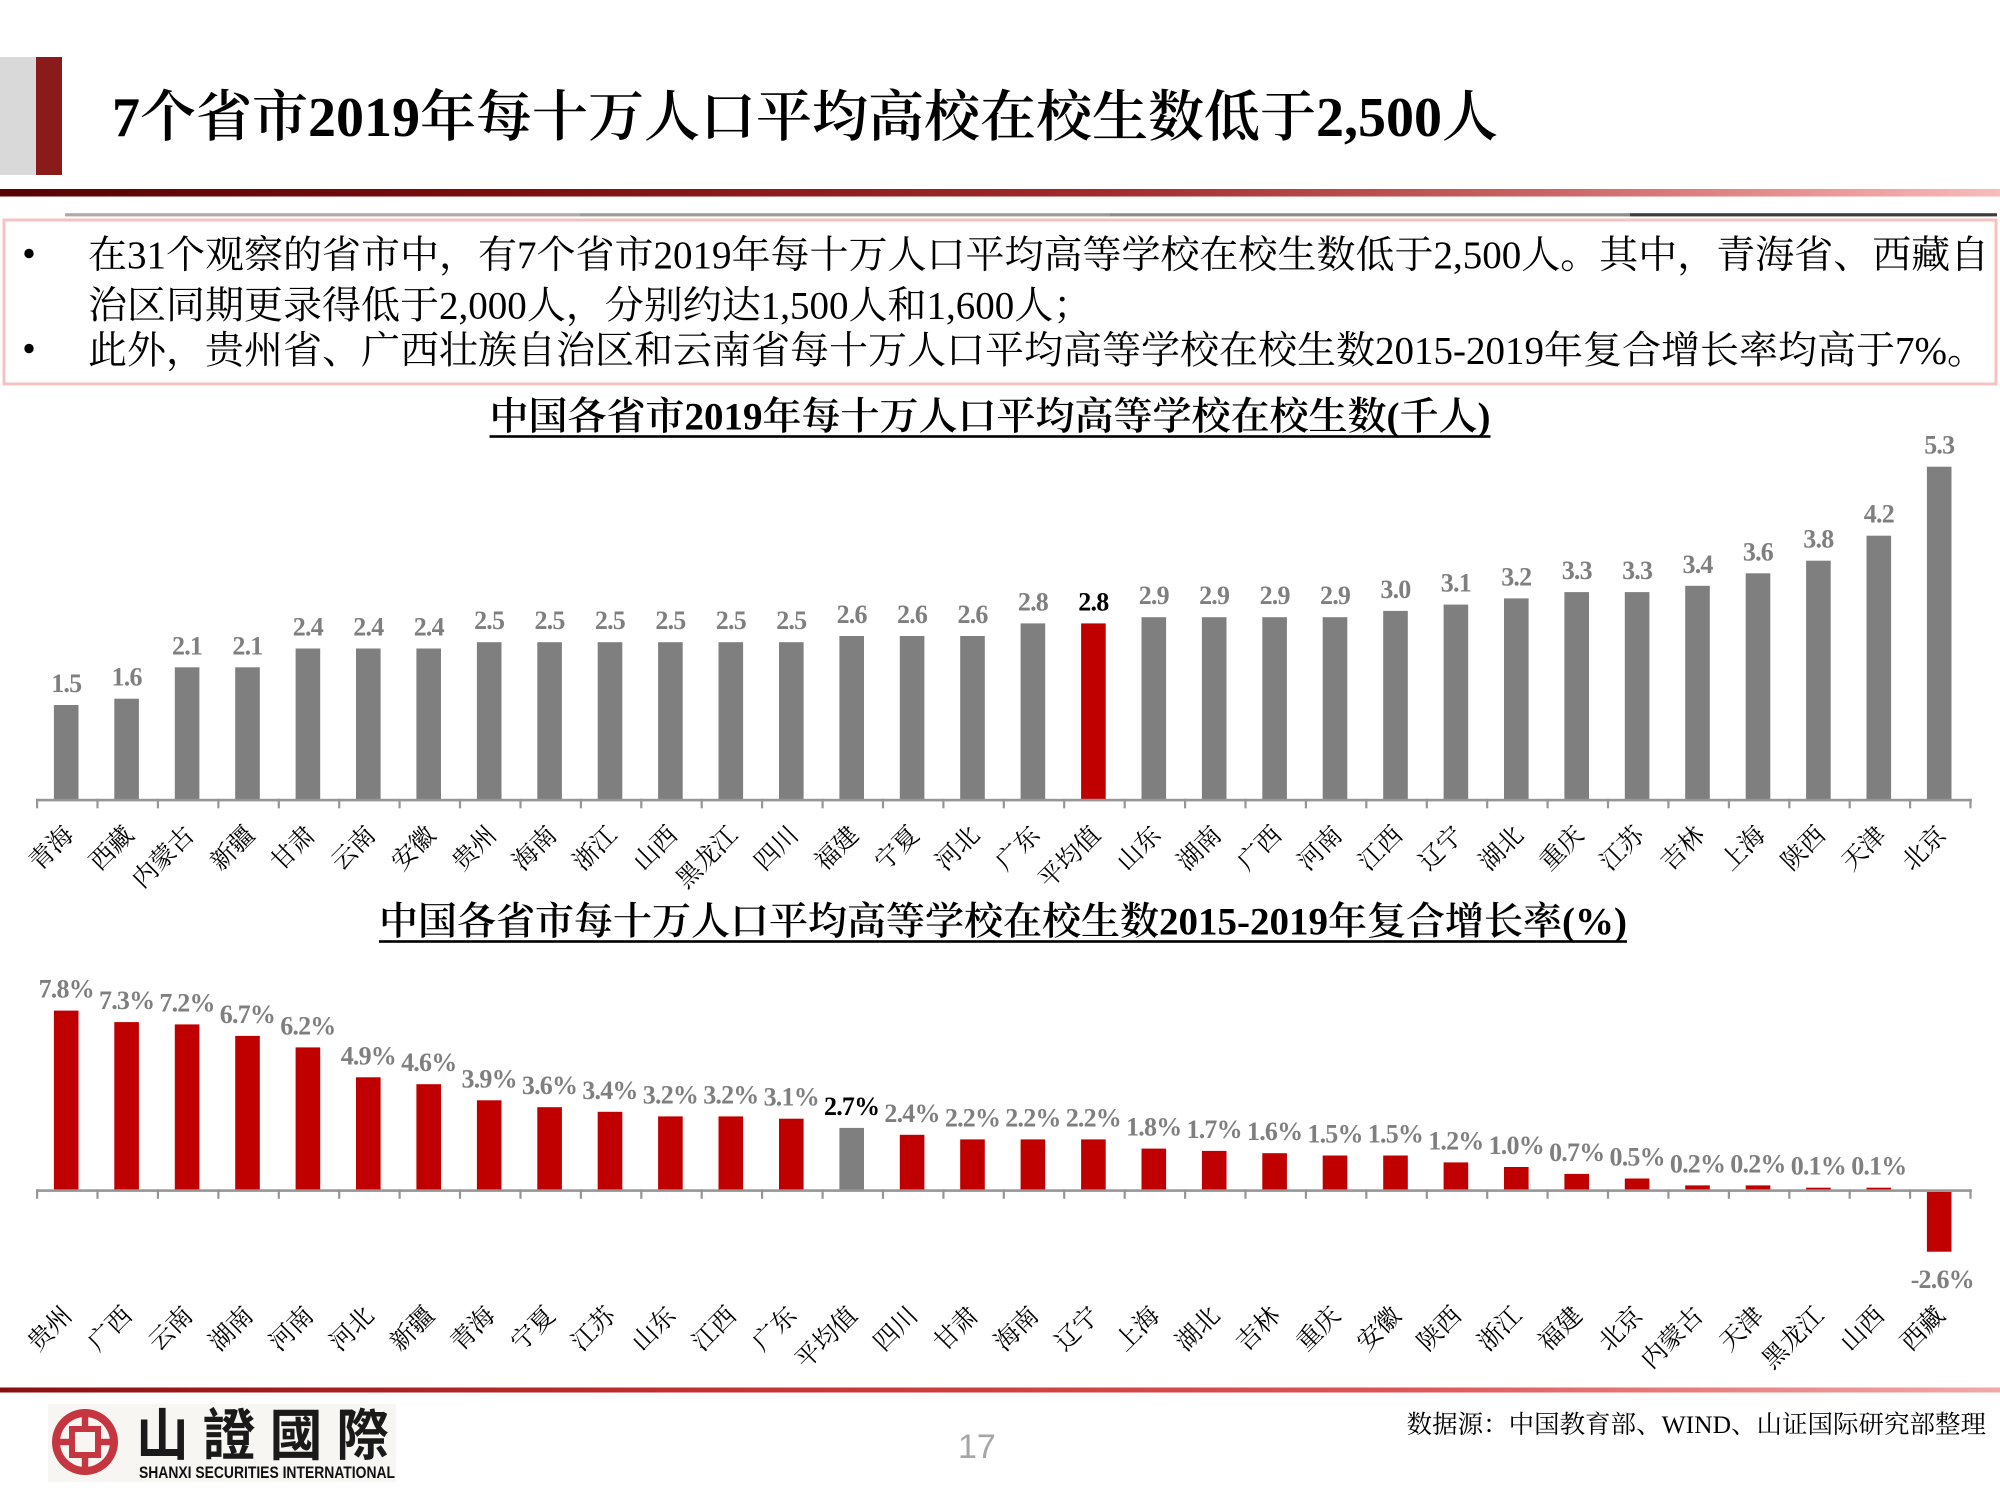 The width and height of the screenshot is (2000, 1505). I want to click on svg-text:SHANXI SECURITIES INTERNATIONA: SHANXI SECURITIES INTERNATIONAL, so click(267, 1472).